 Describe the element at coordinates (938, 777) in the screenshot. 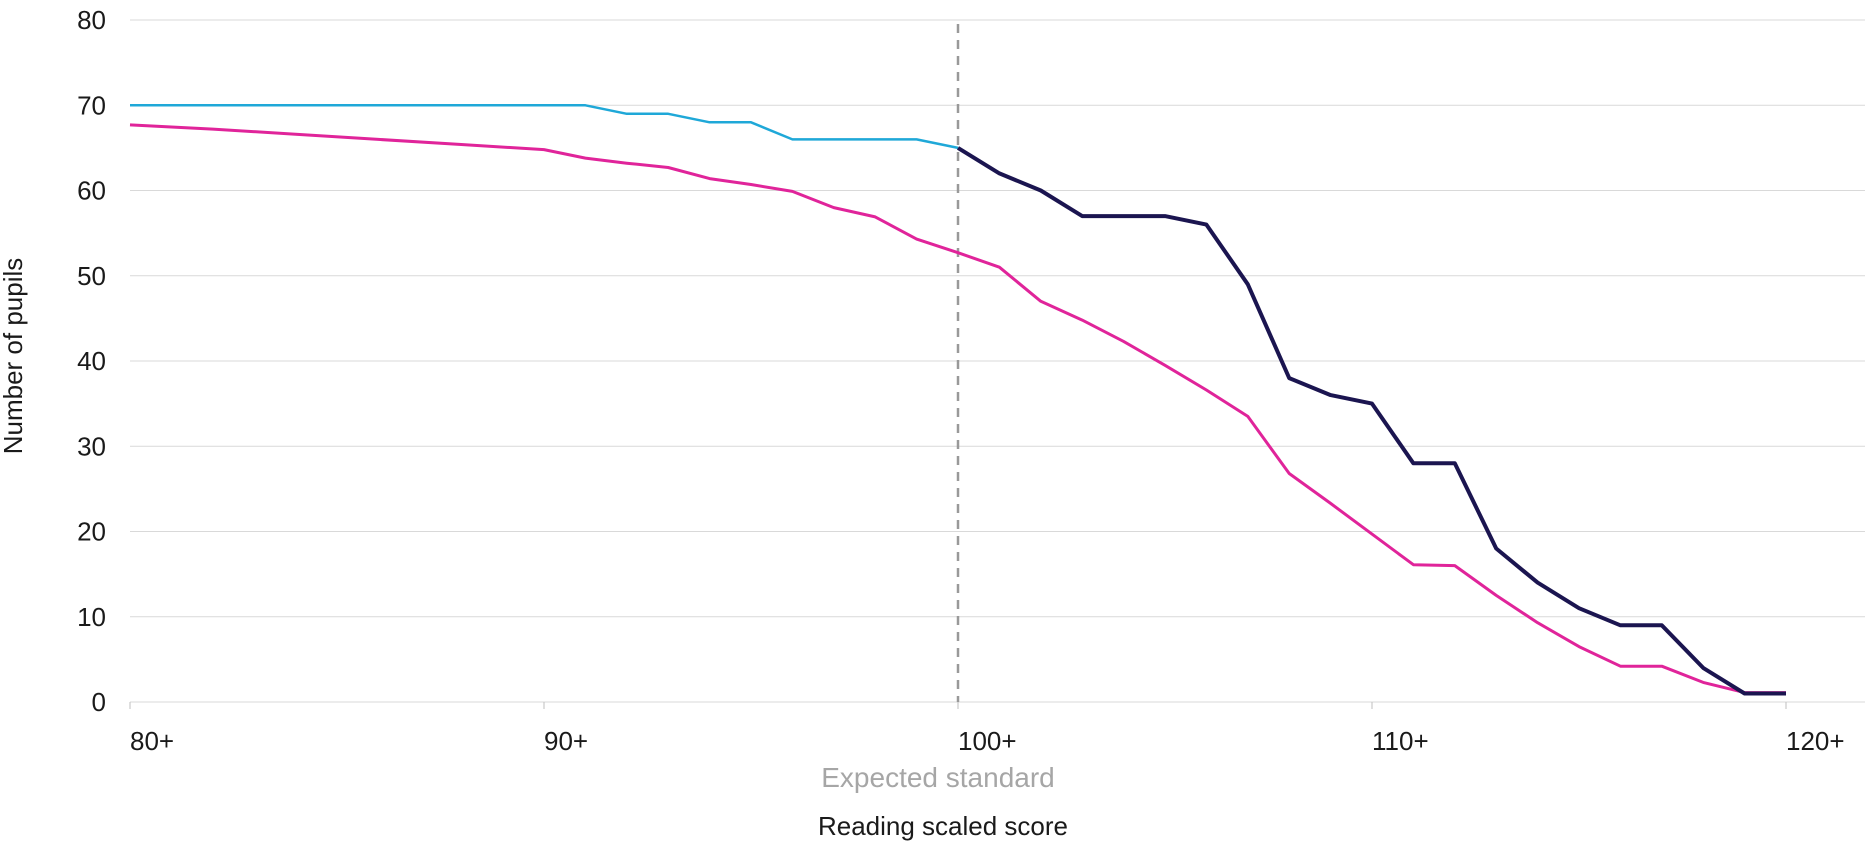

I see `expected-standard-label: Expected standard` at that location.